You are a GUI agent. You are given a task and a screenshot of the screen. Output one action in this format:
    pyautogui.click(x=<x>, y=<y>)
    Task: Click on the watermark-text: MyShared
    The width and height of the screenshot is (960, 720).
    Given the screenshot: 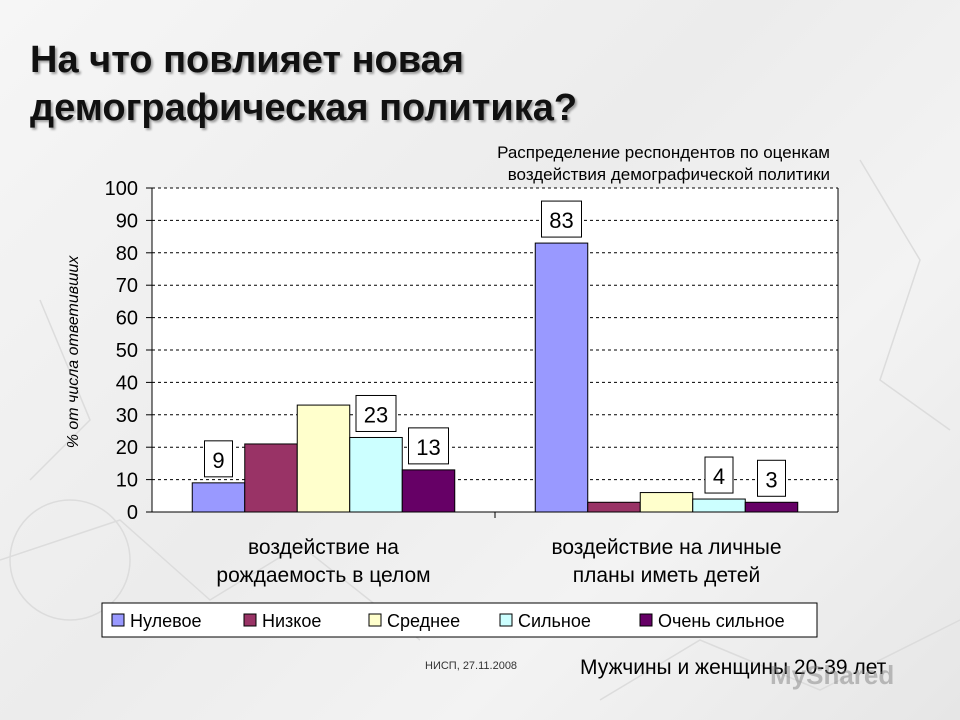 What is the action you would take?
    pyautogui.click(x=832, y=675)
    